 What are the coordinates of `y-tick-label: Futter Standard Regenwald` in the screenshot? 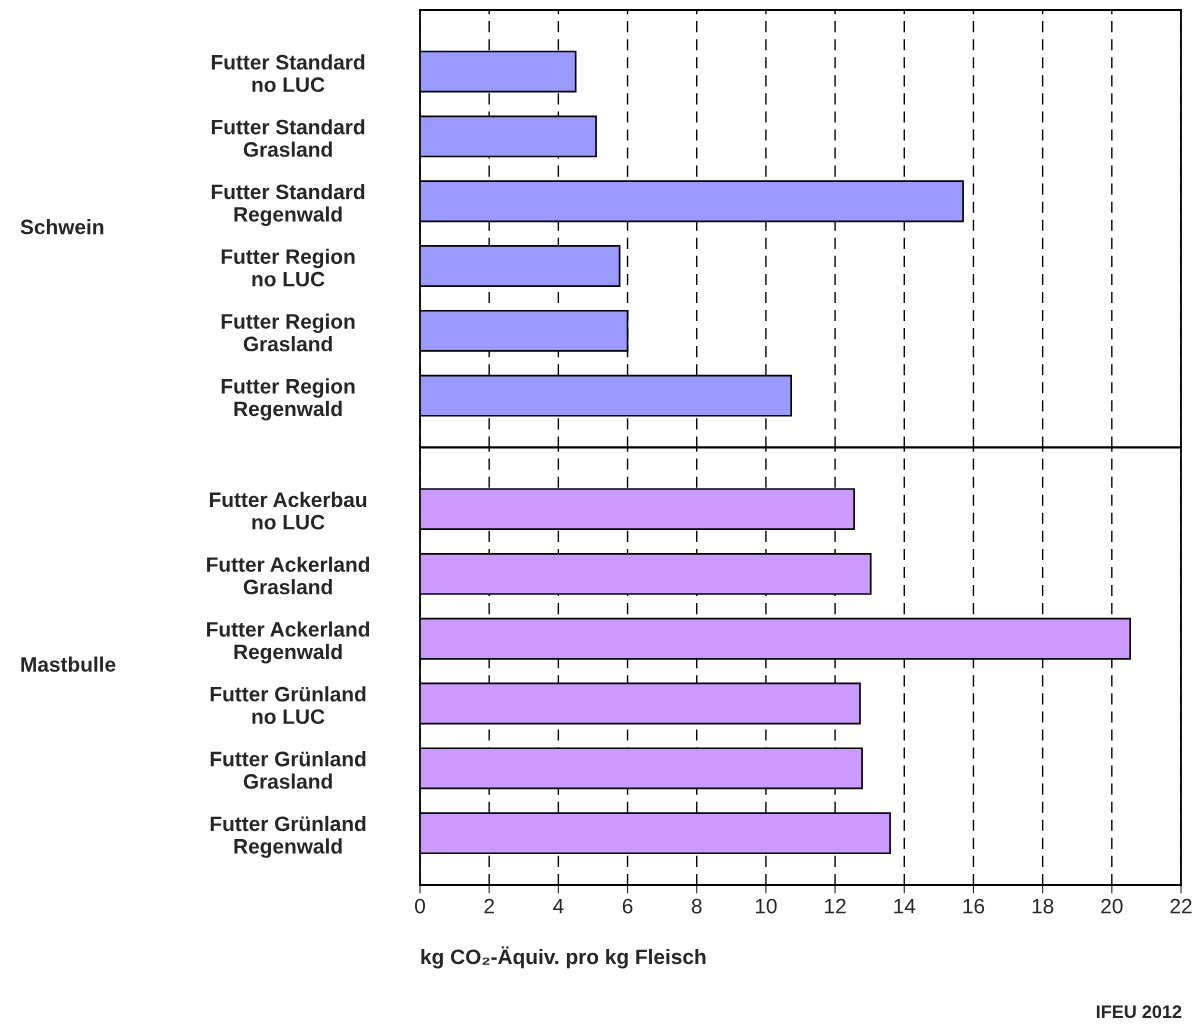 It's located at (288, 204).